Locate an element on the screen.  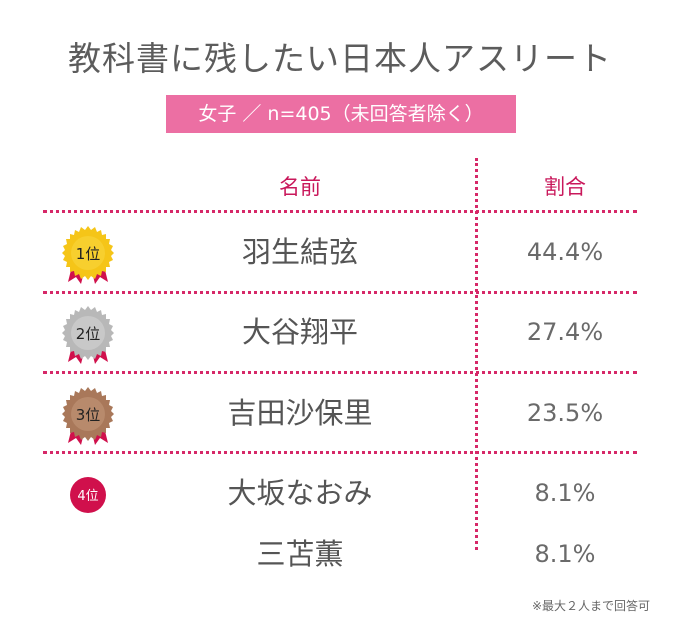
athlete-name: 吉田沙保里 is located at coordinates (300, 413).